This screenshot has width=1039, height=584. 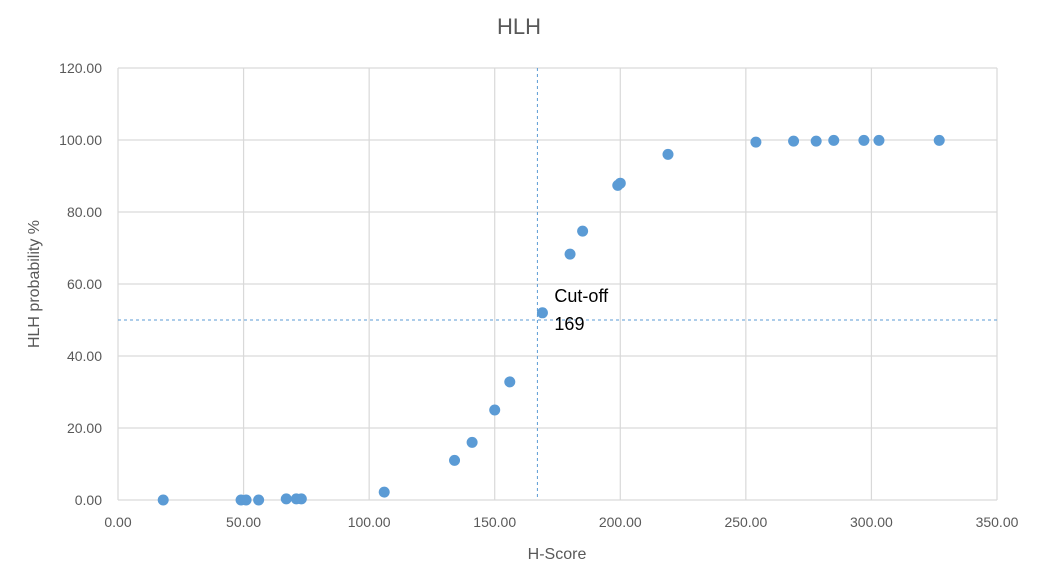 I want to click on x-tick-label: 300.00, so click(x=871, y=522).